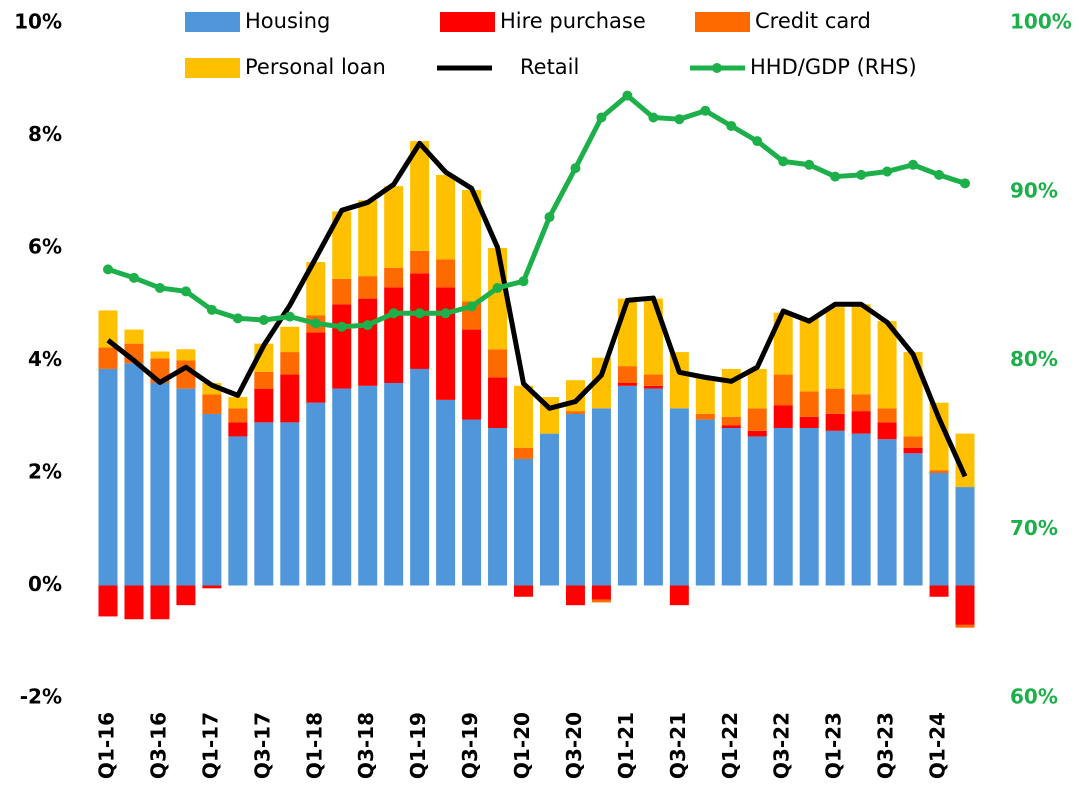 The width and height of the screenshot is (1079, 791). Describe the element at coordinates (315, 67) in the screenshot. I see `legend-label: Personal loan` at that location.